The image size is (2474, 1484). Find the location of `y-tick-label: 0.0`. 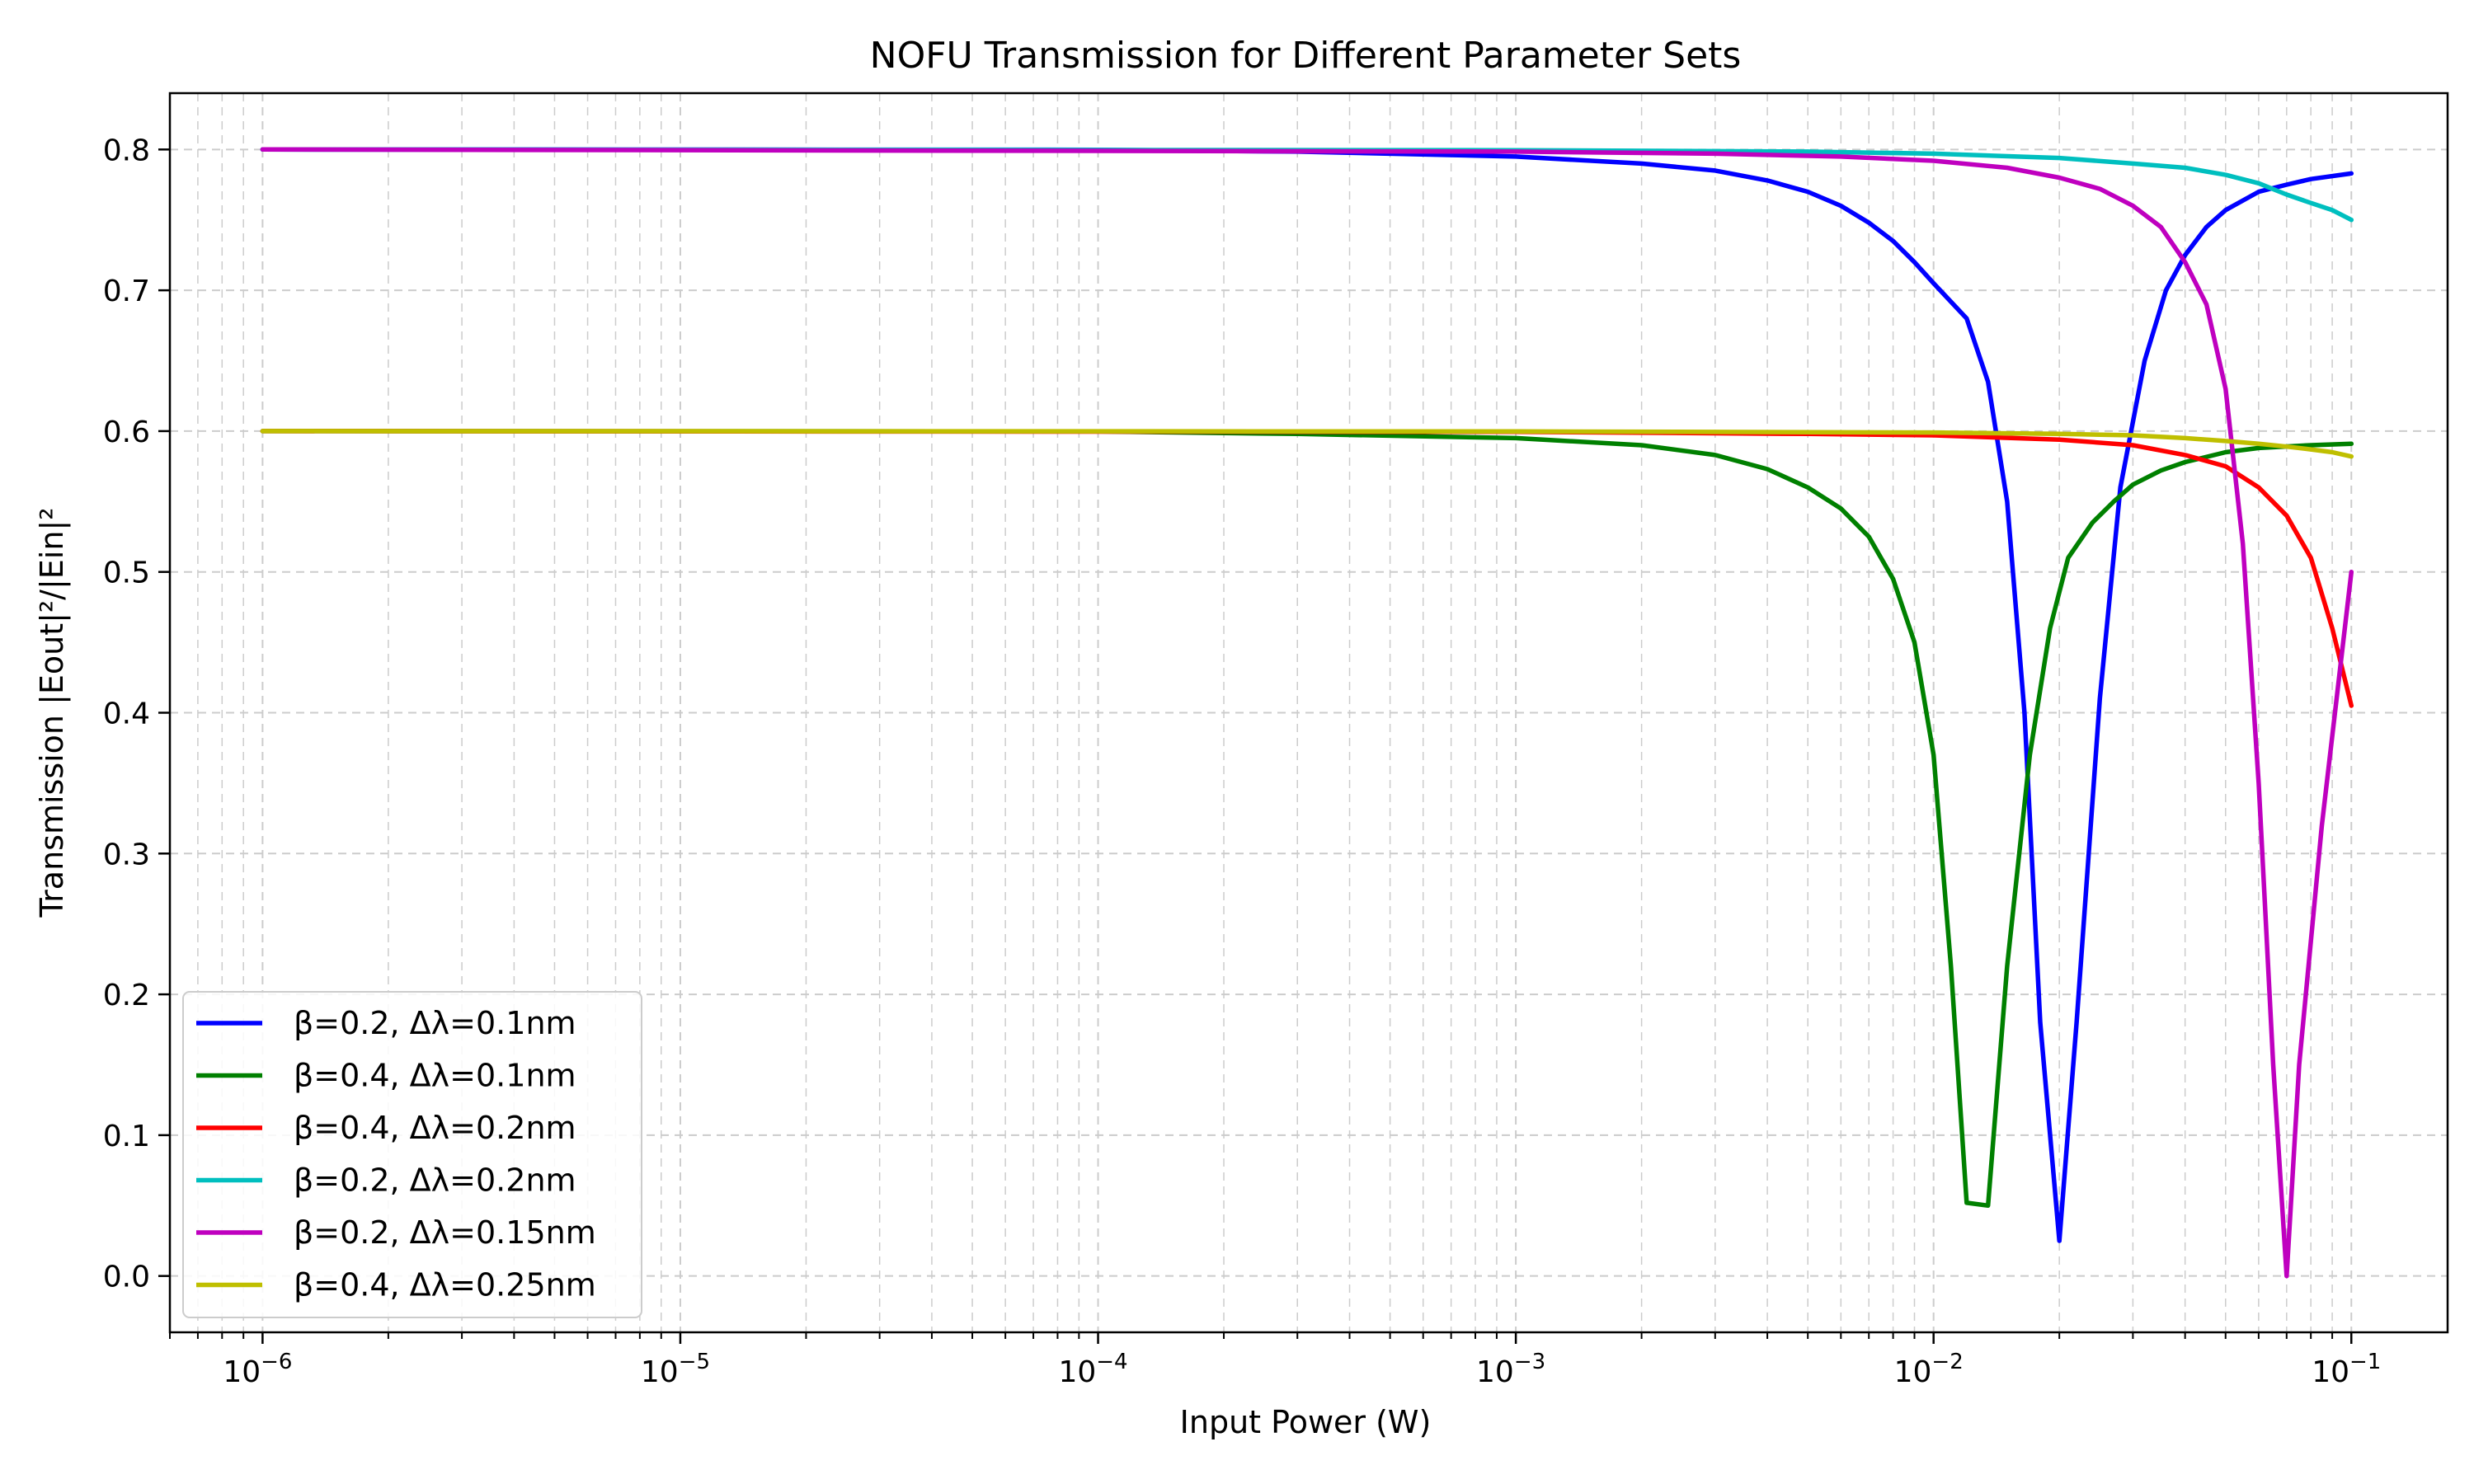

y-tick-label: 0.0 is located at coordinates (126, 1277).